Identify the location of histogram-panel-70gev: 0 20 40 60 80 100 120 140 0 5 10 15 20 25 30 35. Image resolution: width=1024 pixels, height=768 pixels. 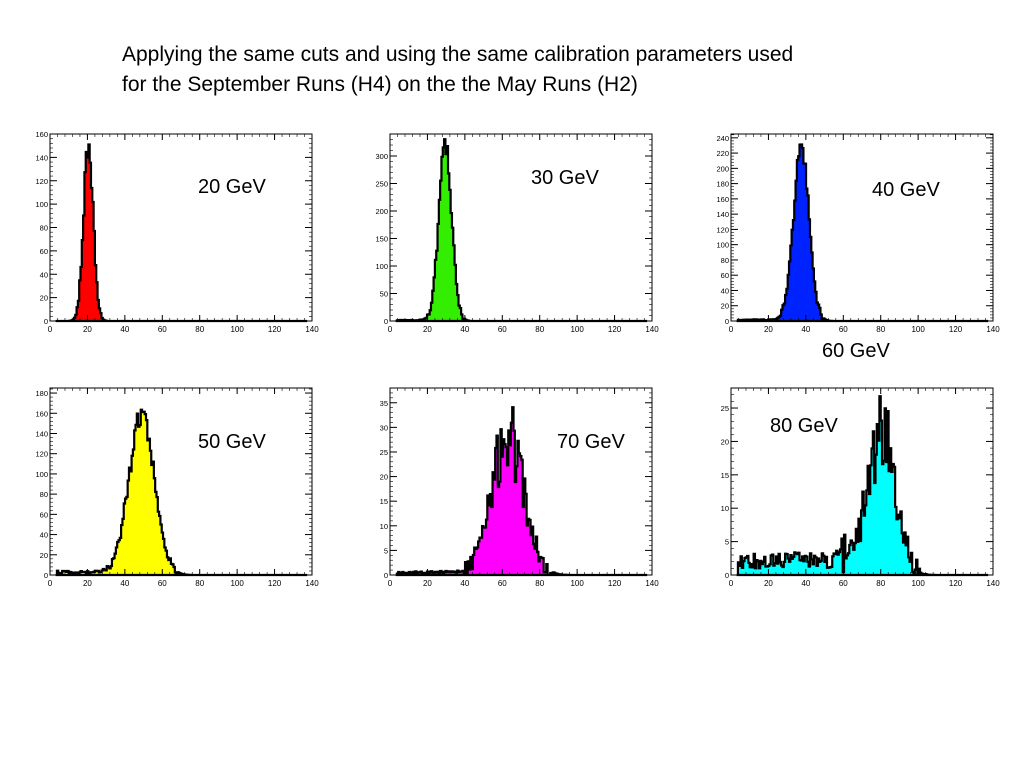
(515, 489).